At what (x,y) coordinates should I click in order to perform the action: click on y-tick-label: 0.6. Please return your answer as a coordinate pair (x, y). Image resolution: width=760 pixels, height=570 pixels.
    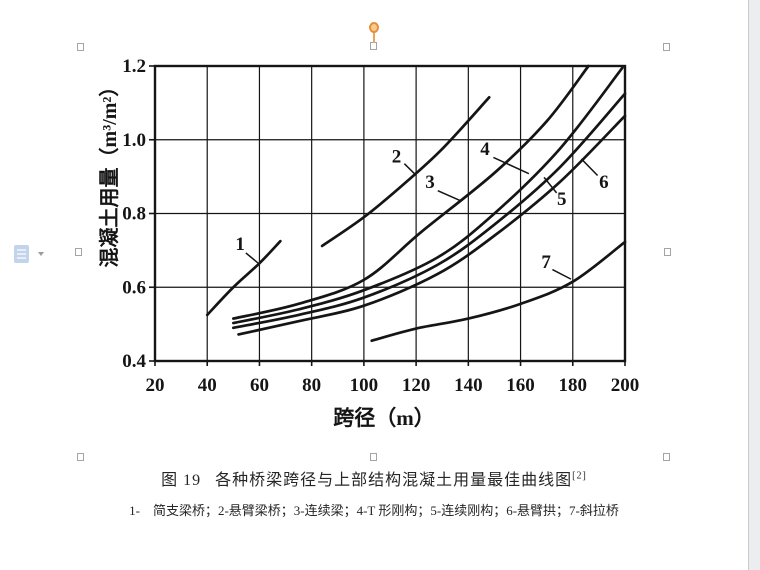
    Looking at the image, I should click on (134, 287).